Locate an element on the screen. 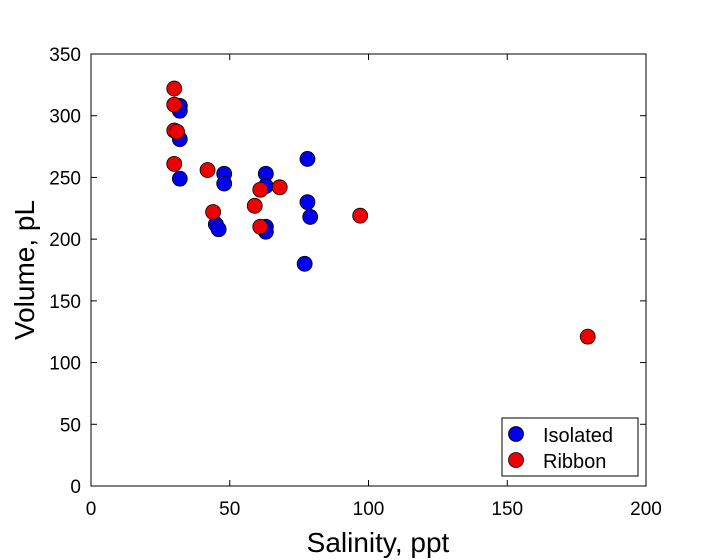  legend-marker-ribbon is located at coordinates (516, 460).